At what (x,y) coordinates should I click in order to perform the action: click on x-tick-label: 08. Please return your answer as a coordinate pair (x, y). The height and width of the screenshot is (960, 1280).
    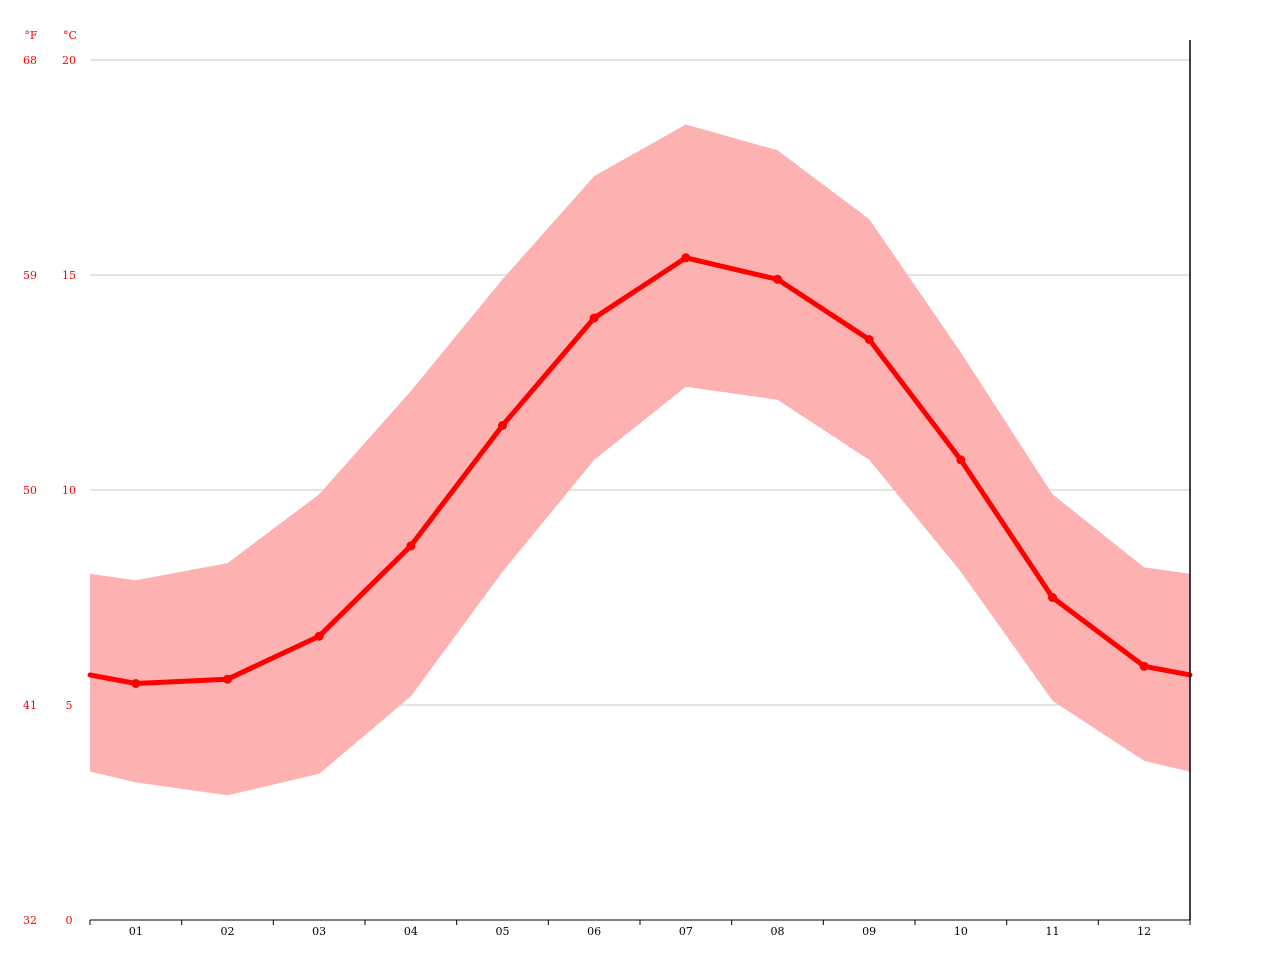
    Looking at the image, I should click on (778, 931).